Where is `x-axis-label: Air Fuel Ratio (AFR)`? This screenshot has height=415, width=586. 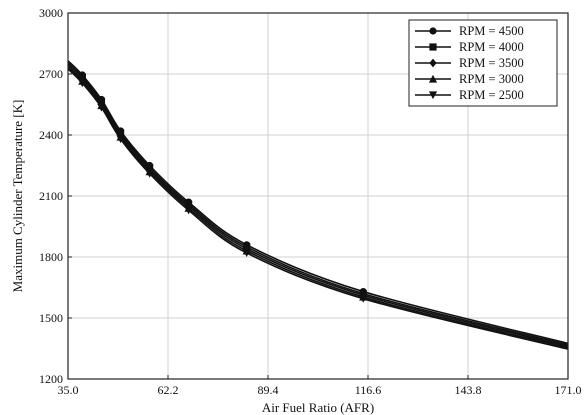 x-axis-label: Air Fuel Ratio (AFR) is located at coordinates (318, 407).